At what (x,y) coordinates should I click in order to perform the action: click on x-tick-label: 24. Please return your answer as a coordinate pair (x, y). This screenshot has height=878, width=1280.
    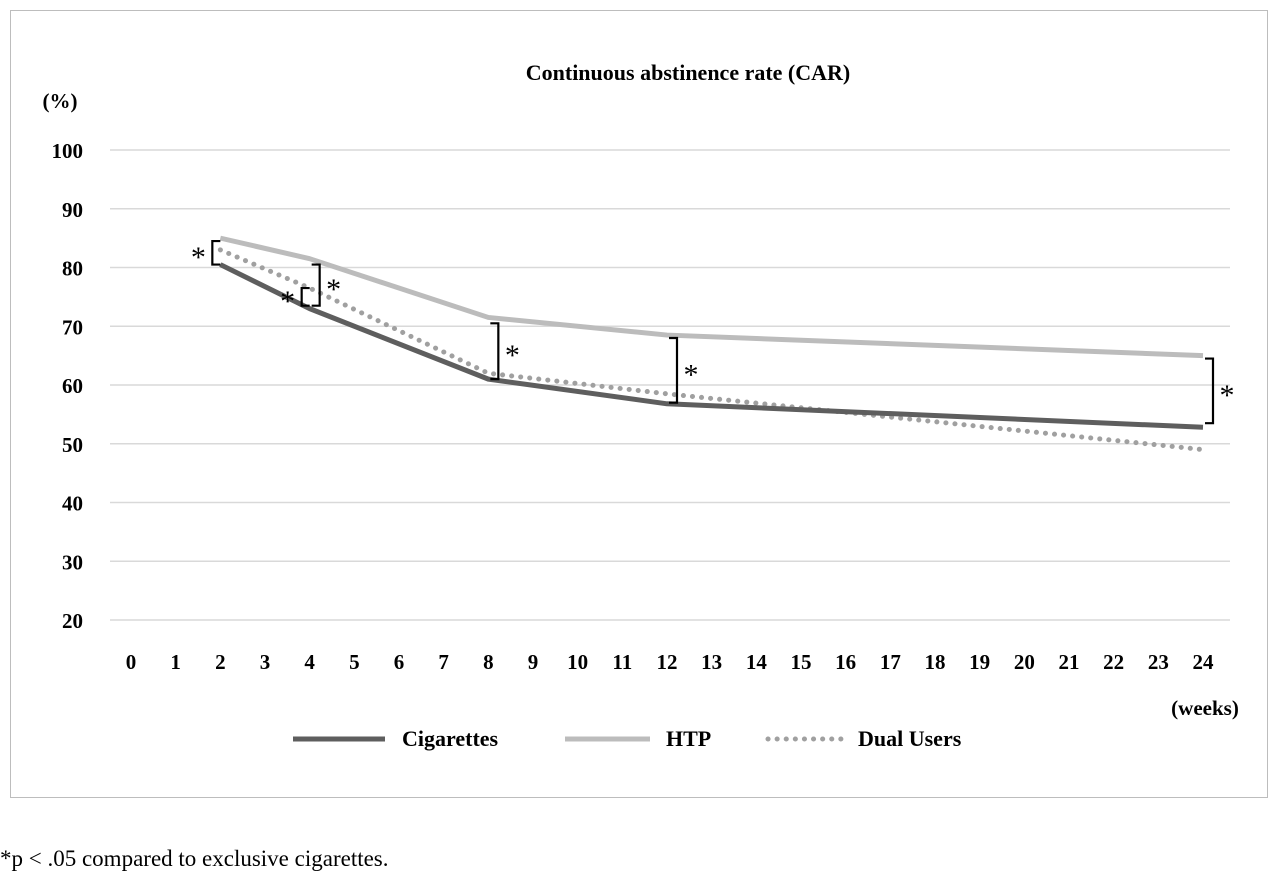
    Looking at the image, I should click on (1204, 662).